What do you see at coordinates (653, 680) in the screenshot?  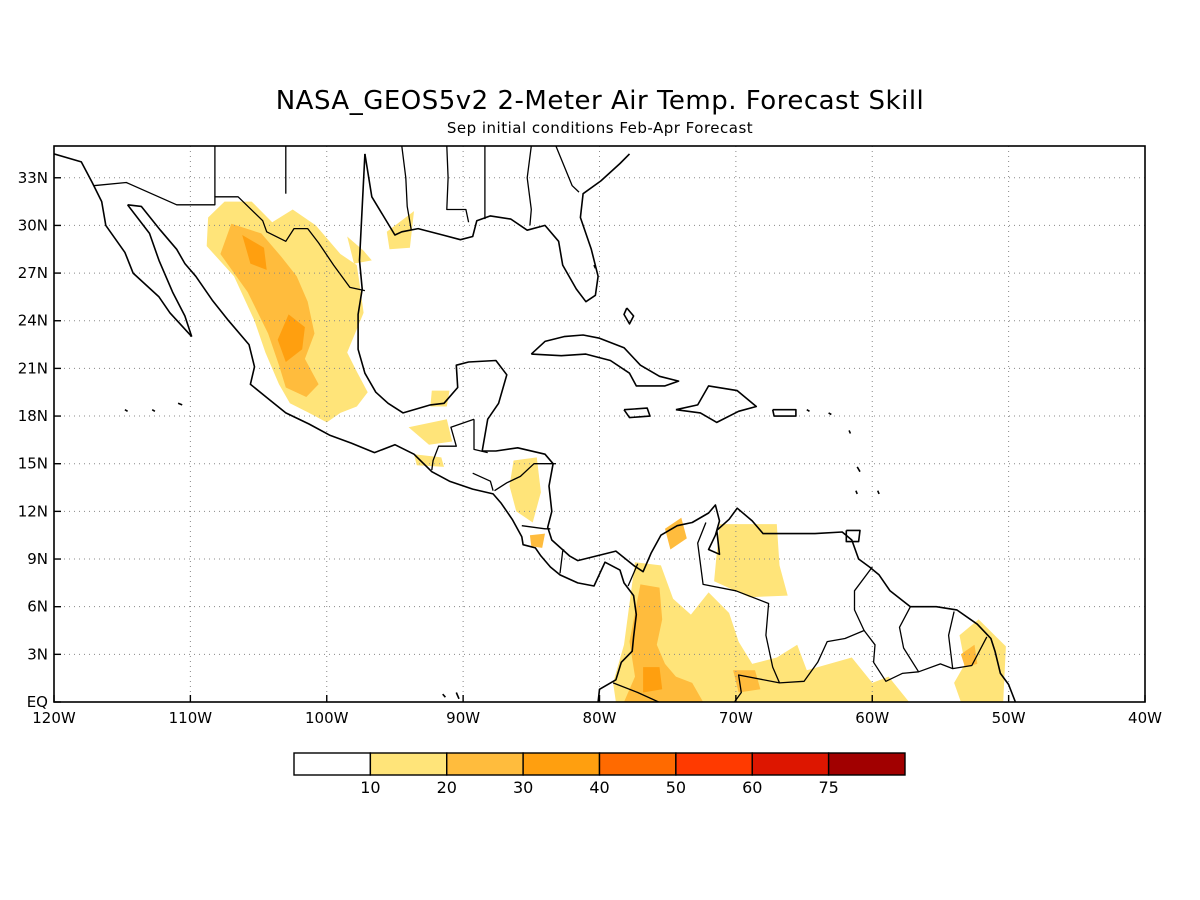 I see `skill-area-colombia-peak` at bounding box center [653, 680].